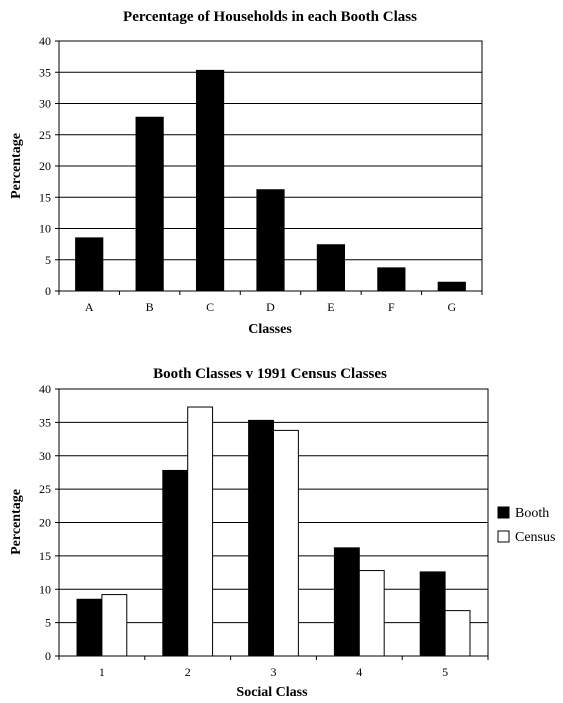 The width and height of the screenshot is (563, 703). I want to click on chart-title: Booth Classes v 1991 Census Classes, so click(270, 374).